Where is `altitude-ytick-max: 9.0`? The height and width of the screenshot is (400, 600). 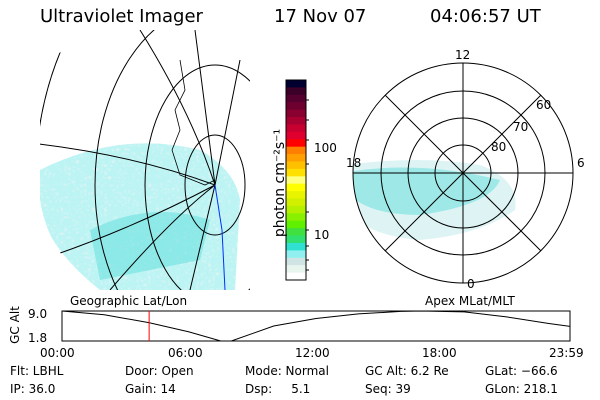
altitude-ytick-max: 9.0 is located at coordinates (38, 314).